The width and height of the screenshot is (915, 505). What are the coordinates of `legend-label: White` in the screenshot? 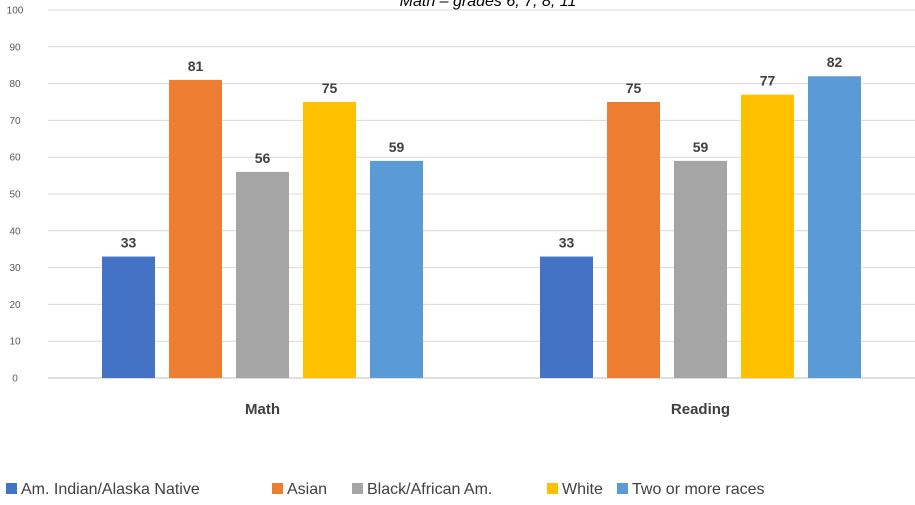 It's located at (582, 489).